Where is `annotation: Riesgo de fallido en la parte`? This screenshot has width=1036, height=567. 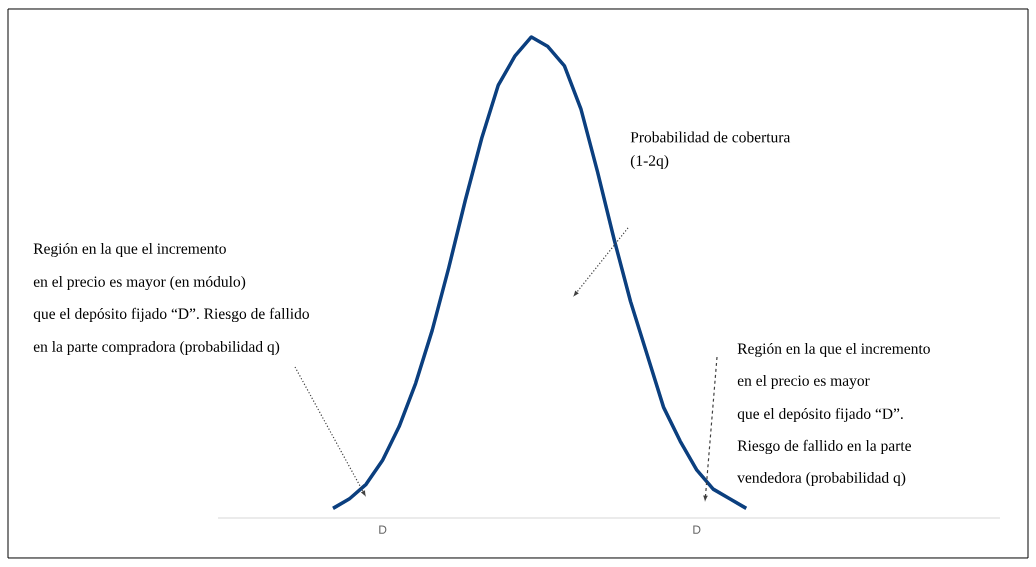
annotation: Riesgo de fallido en la parte is located at coordinates (824, 447).